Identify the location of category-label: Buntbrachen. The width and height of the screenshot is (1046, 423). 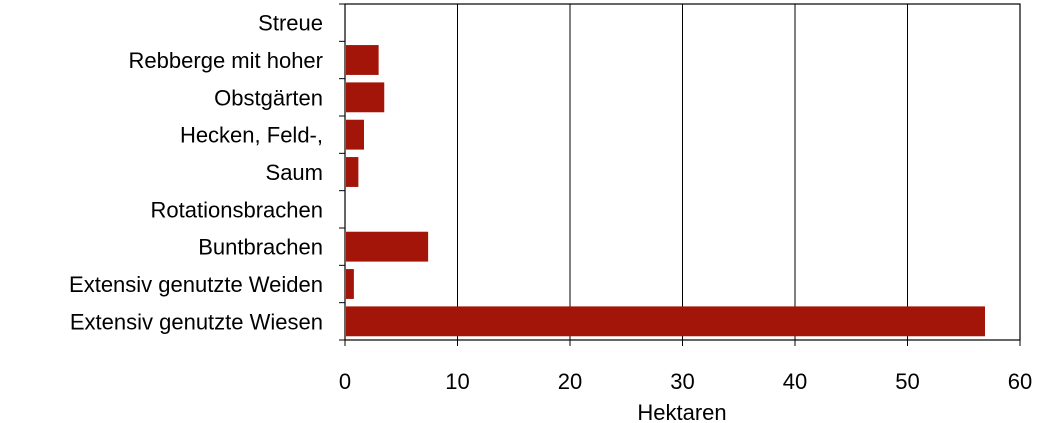
(260, 247).